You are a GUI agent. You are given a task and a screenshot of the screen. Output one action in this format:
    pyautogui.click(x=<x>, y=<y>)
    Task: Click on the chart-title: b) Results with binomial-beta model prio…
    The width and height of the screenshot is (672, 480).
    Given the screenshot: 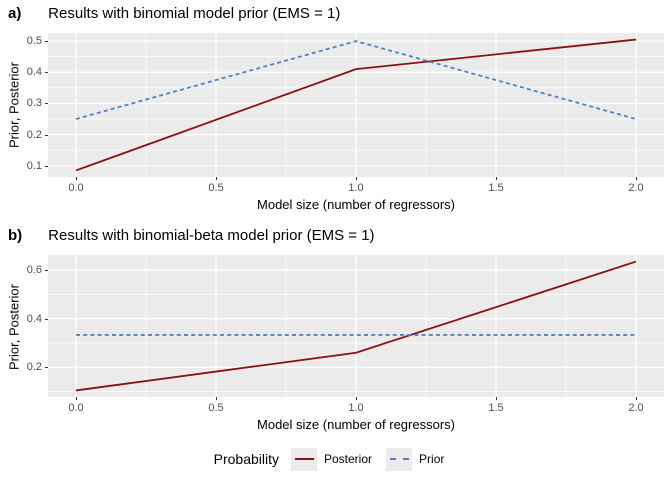 What is the action you would take?
    pyautogui.click(x=191, y=235)
    